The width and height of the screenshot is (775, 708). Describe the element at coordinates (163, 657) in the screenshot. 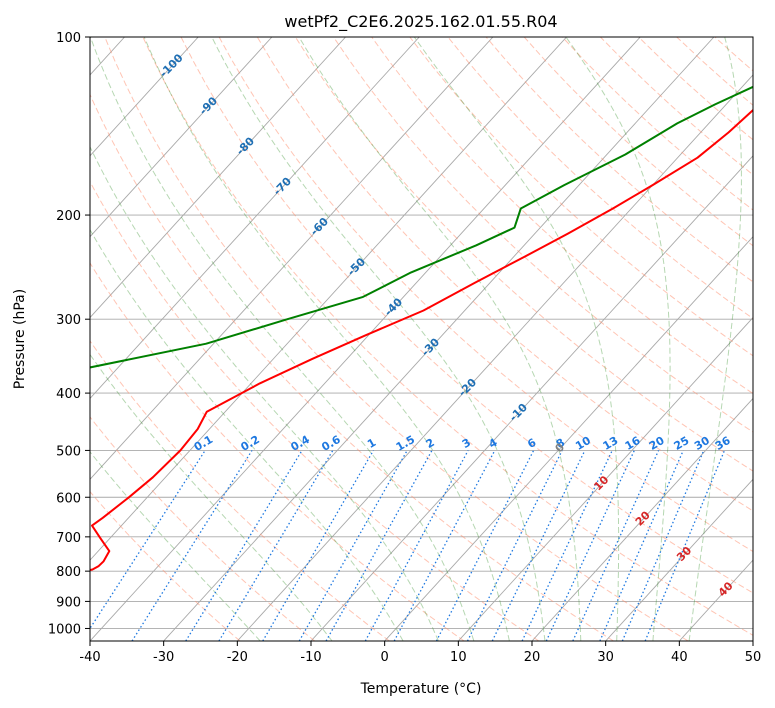

I see `x-tick-label: -30` at that location.